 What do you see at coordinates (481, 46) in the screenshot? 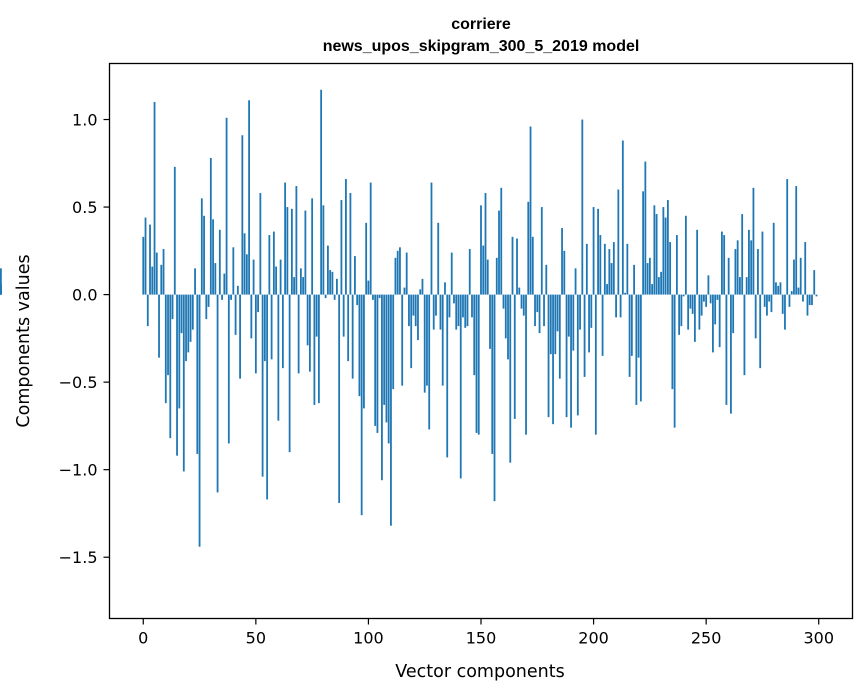
I see `chart-title-line-2: news_upos_skipgram_300_5_2019 model` at bounding box center [481, 46].